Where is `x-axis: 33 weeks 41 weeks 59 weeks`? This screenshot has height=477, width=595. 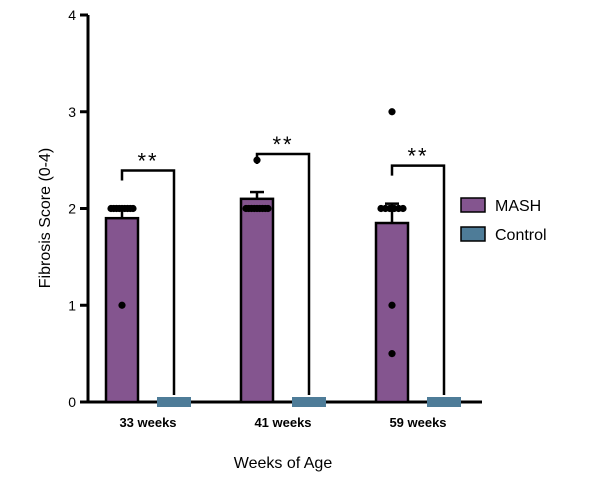 x-axis: 33 weeks 41 weeks 59 weeks is located at coordinates (284, 415).